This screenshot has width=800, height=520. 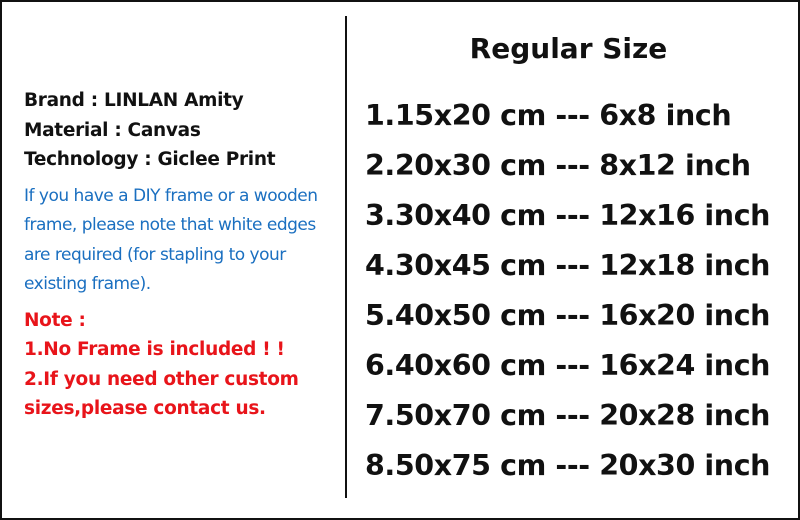 I want to click on frame-info-line: existing frame)., so click(x=87, y=284).